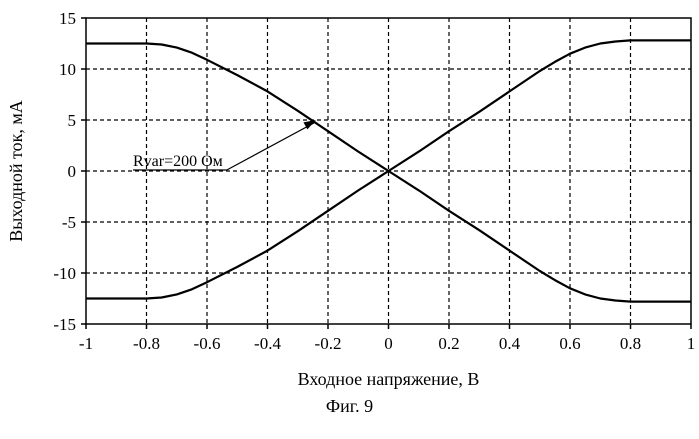  Describe the element at coordinates (146, 343) in the screenshot. I see `x-tick-label: -0.8` at that location.